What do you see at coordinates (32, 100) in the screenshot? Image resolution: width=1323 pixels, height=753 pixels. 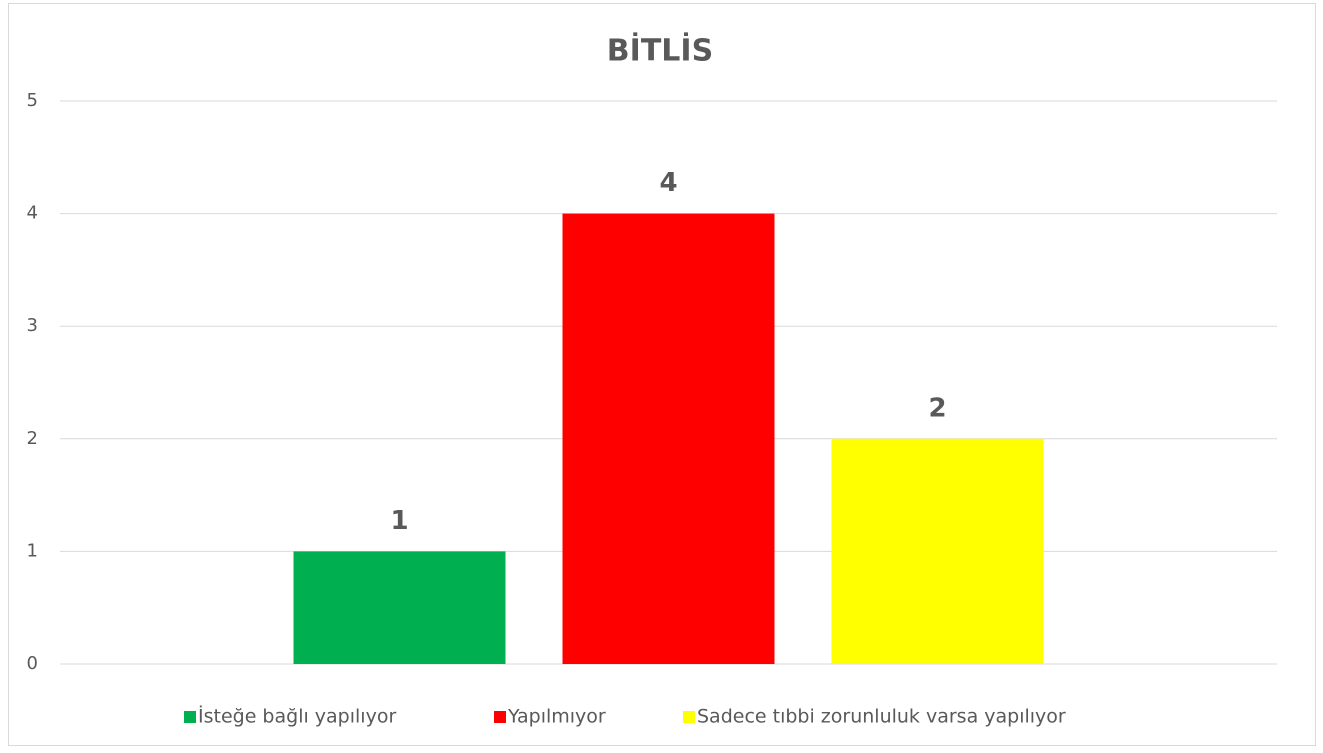 I see `y-tick-label: 5` at bounding box center [32, 100].